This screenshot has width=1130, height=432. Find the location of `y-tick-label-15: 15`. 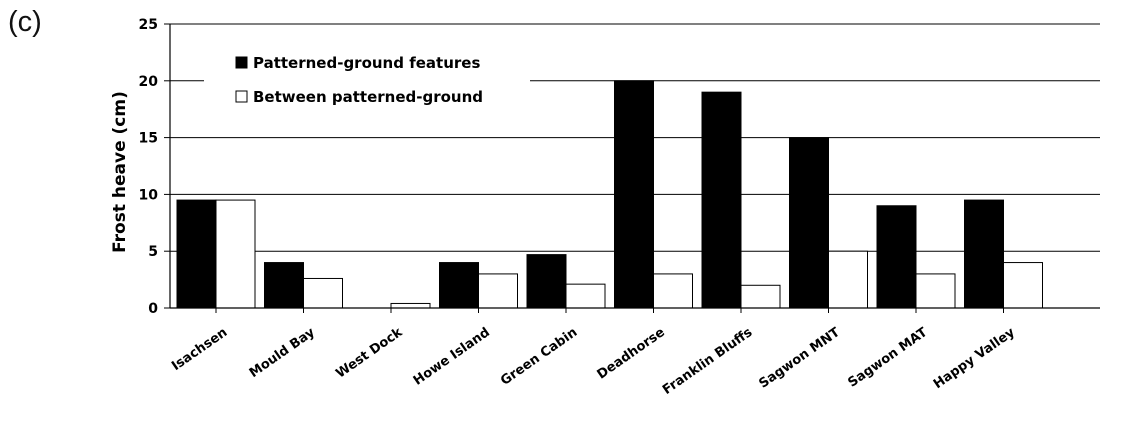

y-tick-label-15: 15 is located at coordinates (148, 139).